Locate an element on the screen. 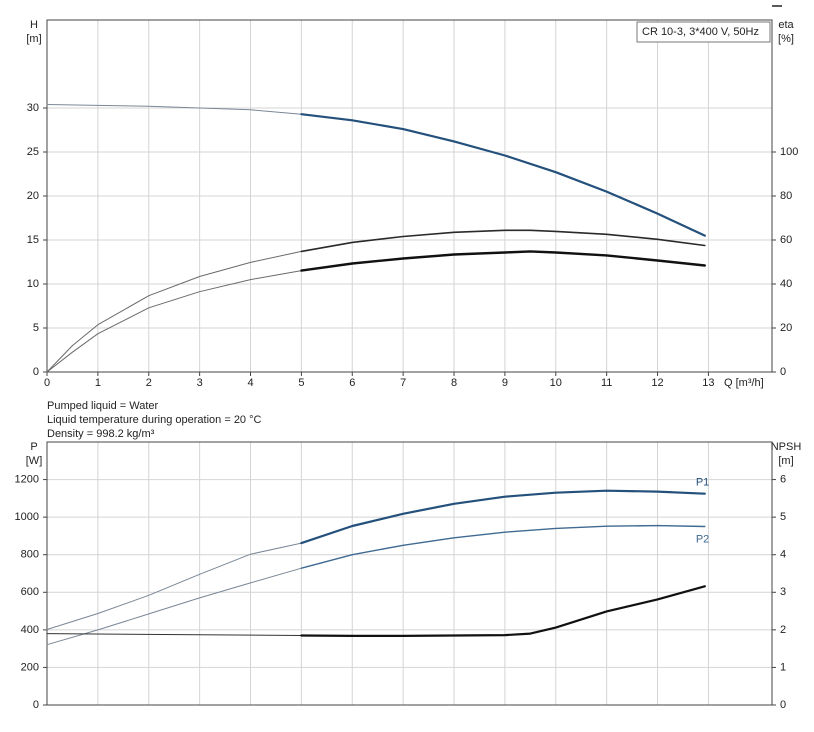 The width and height of the screenshot is (814, 732). x-tick-label: 12 is located at coordinates (657, 383).